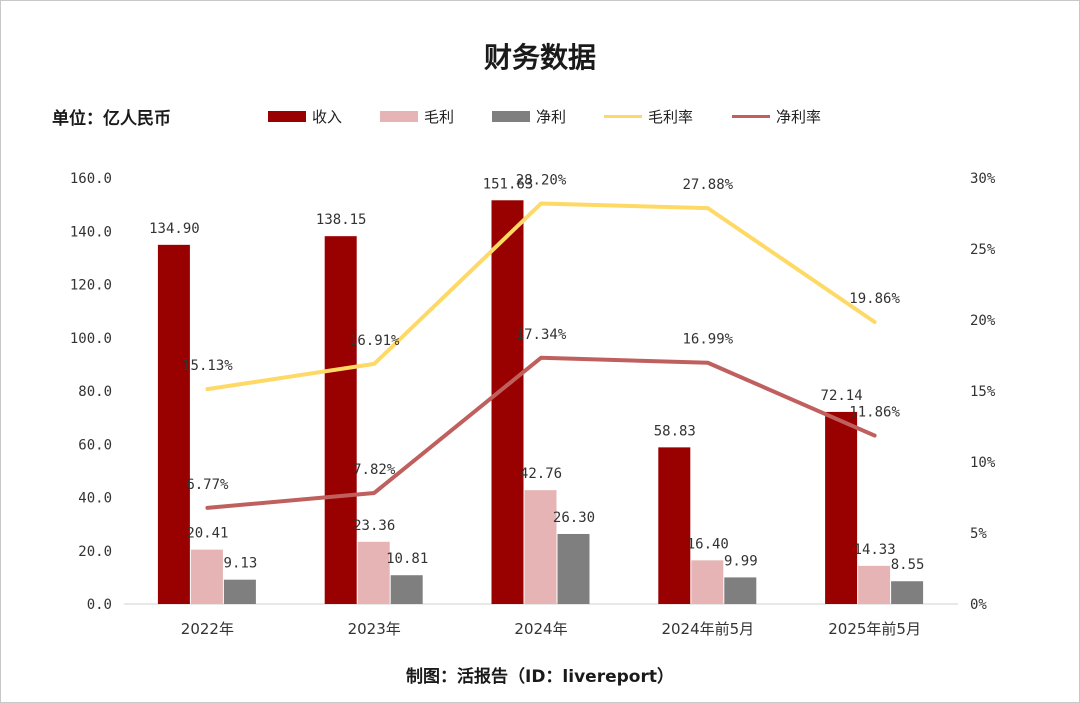 This screenshot has height=703, width=1080. I want to click on net-margin-data-label: 7.82%, so click(374, 470).